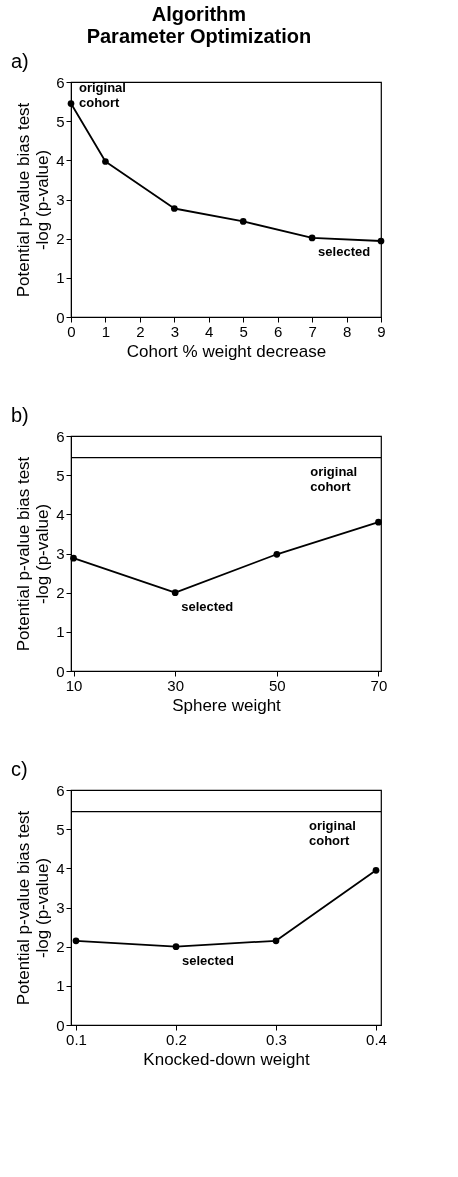  Describe the element at coordinates (277, 685) in the screenshot. I see `x-tick-label: 50` at that location.